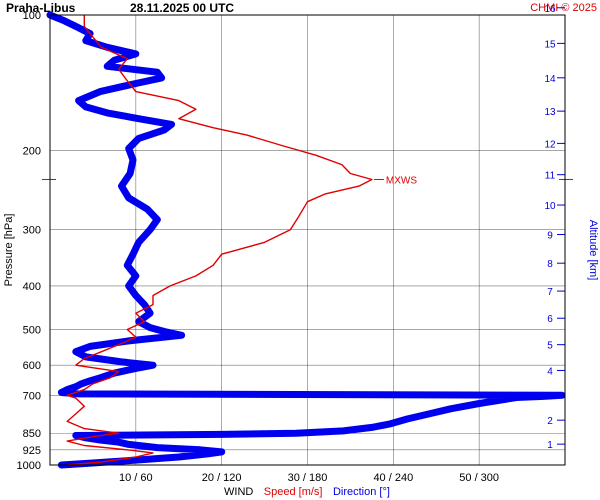 Image resolution: width=600 pixels, height=500 pixels. What do you see at coordinates (308, 478) in the screenshot?
I see `wind-tick-label: 30 / 180` at bounding box center [308, 478].